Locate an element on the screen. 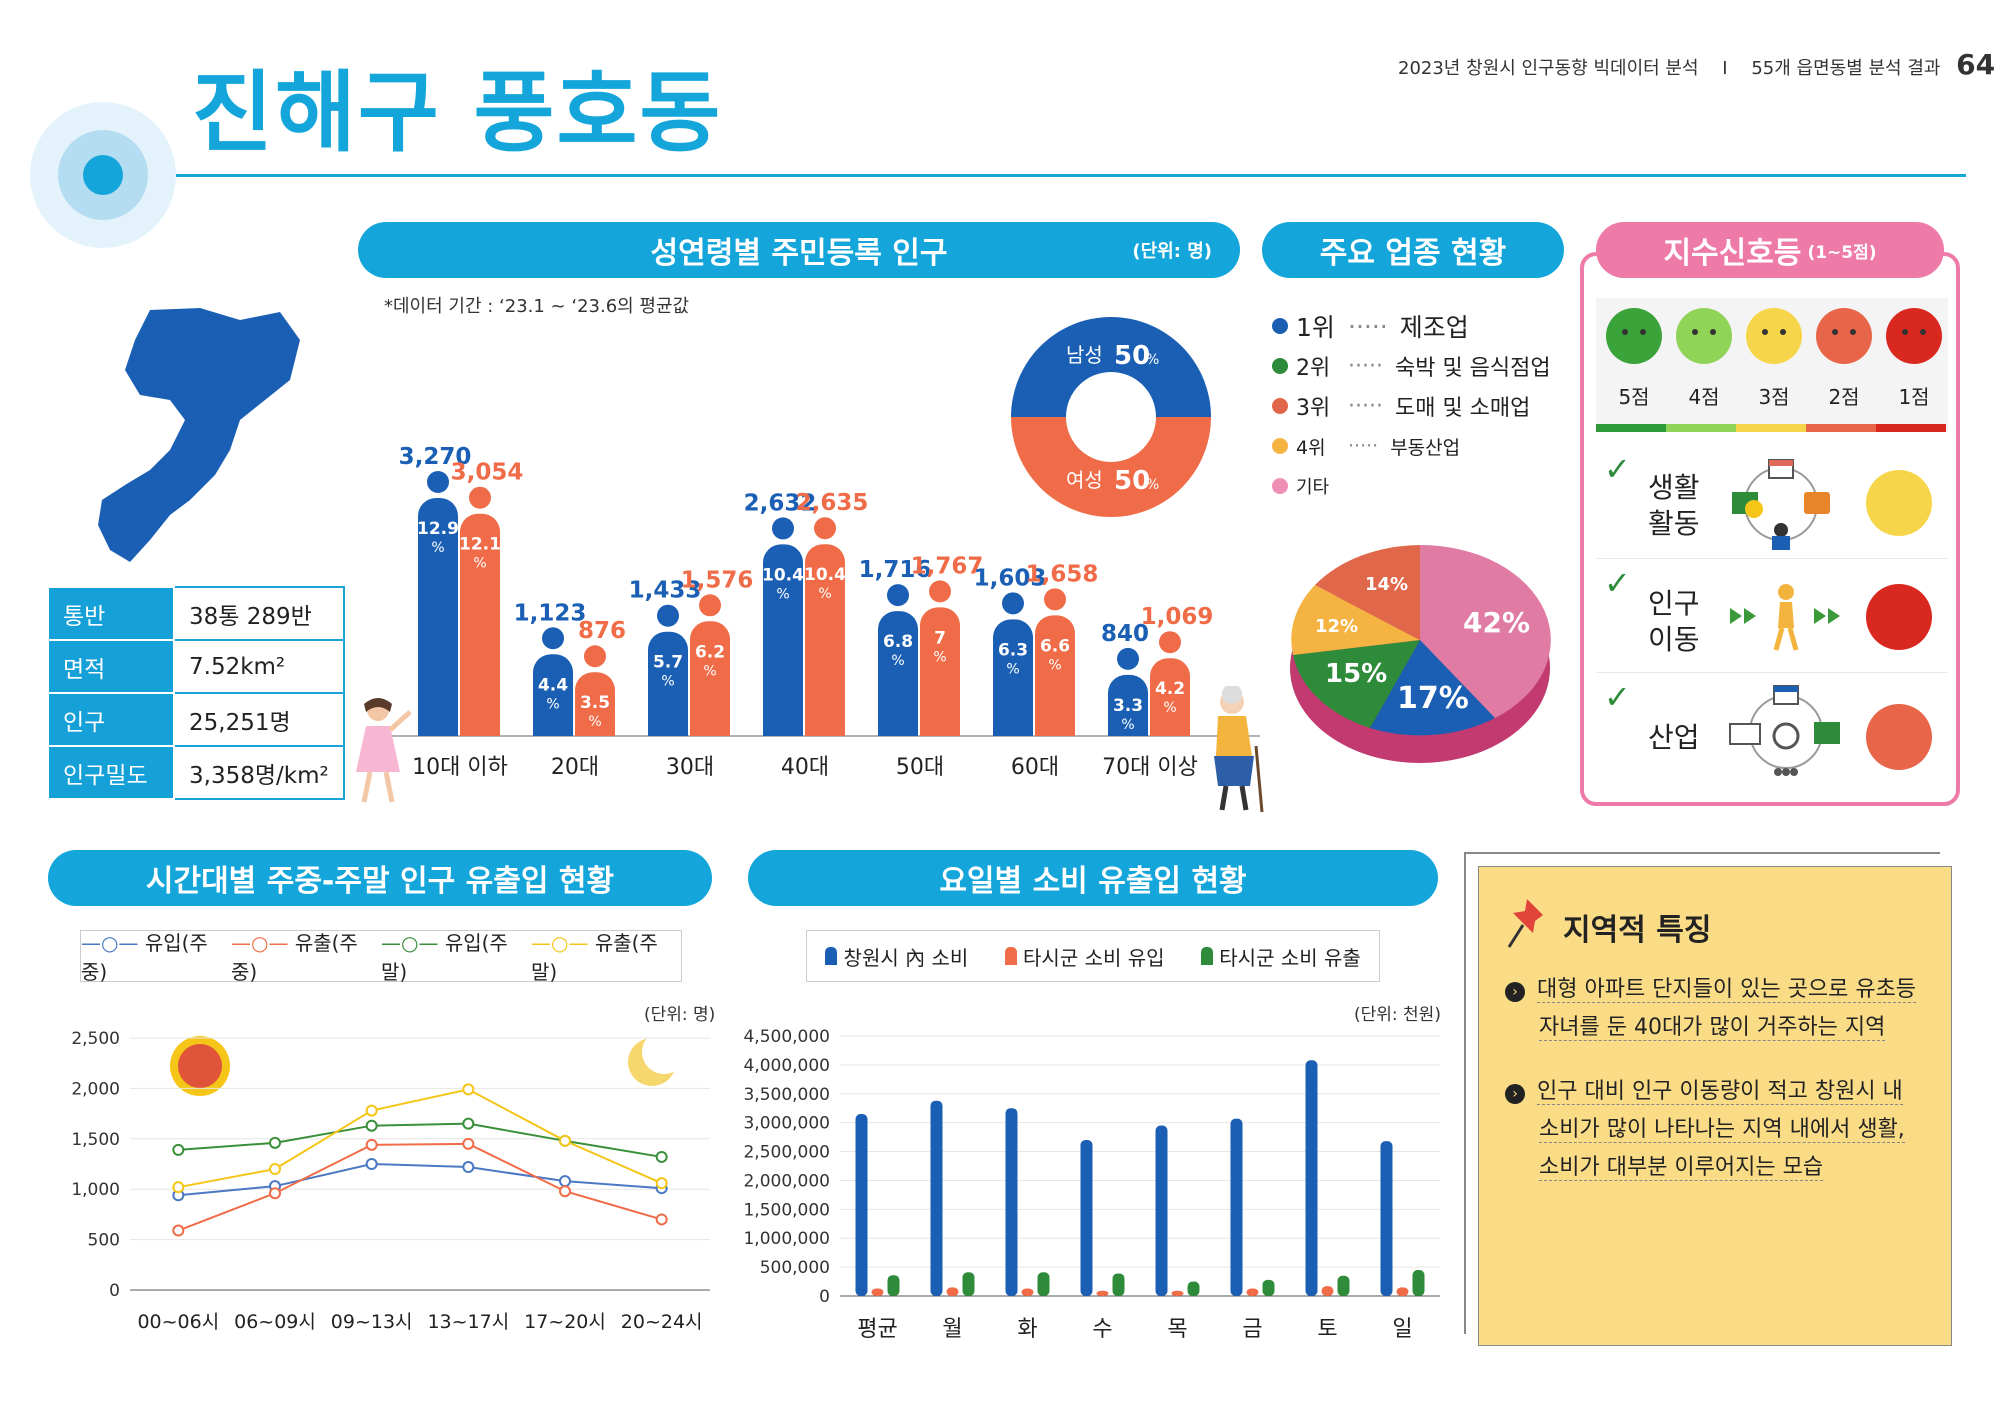 The height and width of the screenshot is (1414, 2000). pop-value-label: 3,054 is located at coordinates (487, 473).